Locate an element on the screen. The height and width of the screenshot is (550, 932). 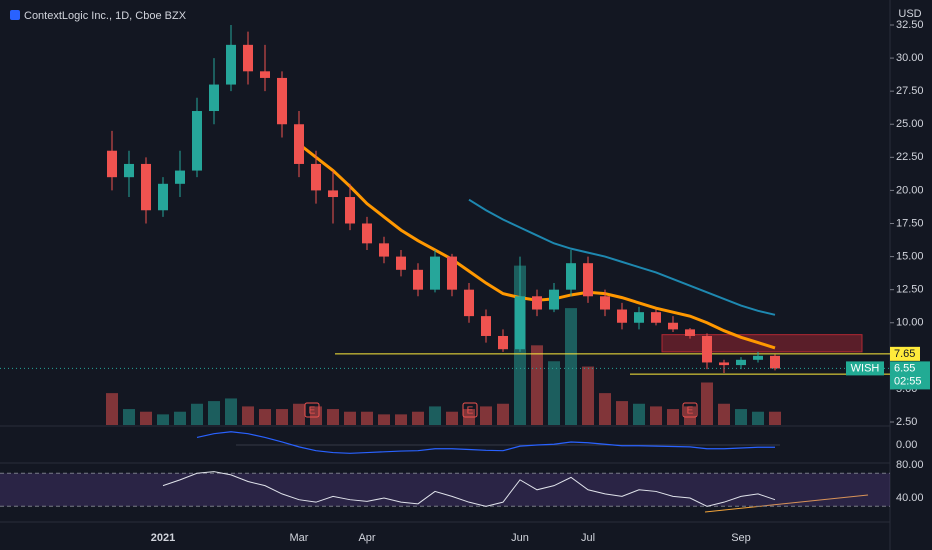
y-tick-label: 12.50 is located at coordinates (910, 290).